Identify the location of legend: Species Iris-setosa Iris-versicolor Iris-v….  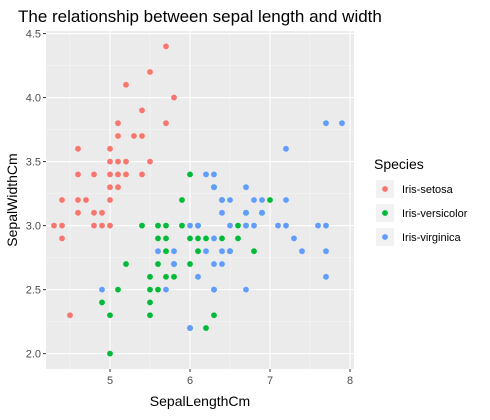
(421, 201).